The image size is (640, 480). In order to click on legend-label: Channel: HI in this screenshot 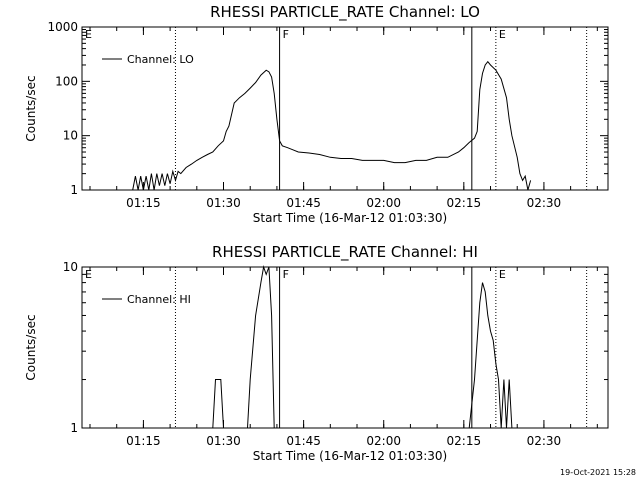, I will do `click(159, 299)`.